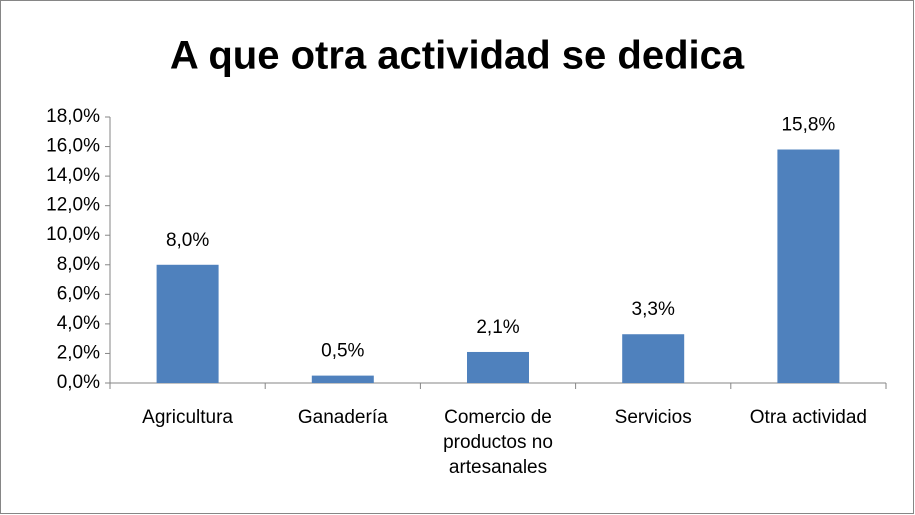 Image resolution: width=915 pixels, height=515 pixels. What do you see at coordinates (498, 442) in the screenshot?
I see `x-tick-label: Comercio de productos no artesanales` at bounding box center [498, 442].